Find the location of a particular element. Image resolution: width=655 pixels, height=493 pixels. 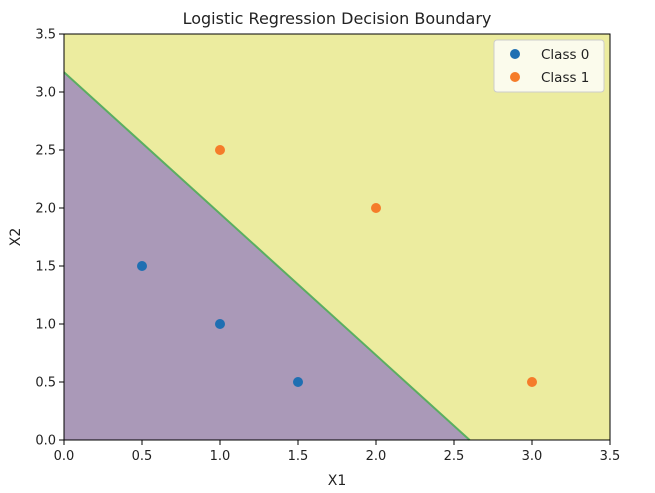

legend-box is located at coordinates (549, 66).